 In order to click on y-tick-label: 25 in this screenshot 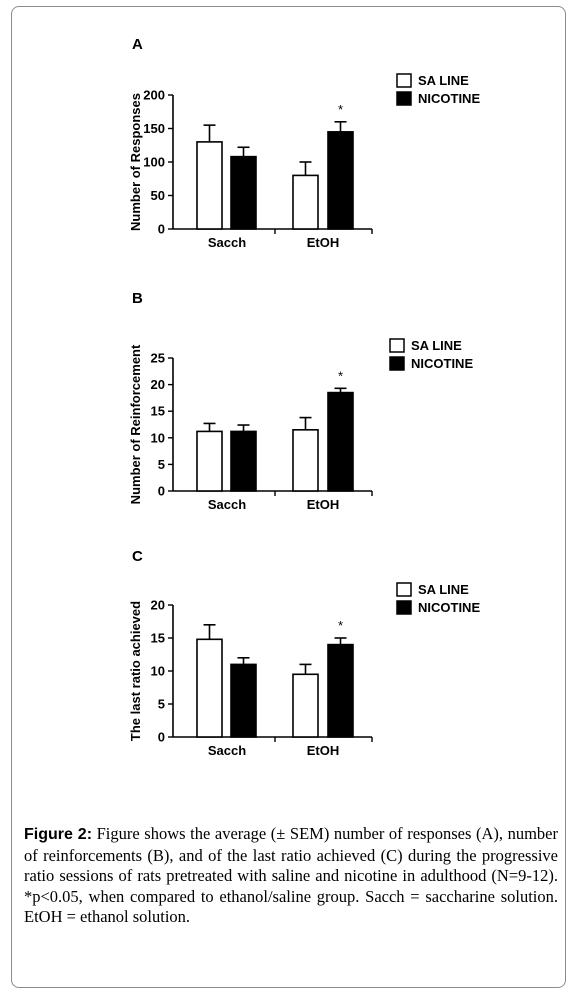, I will do `click(158, 358)`.